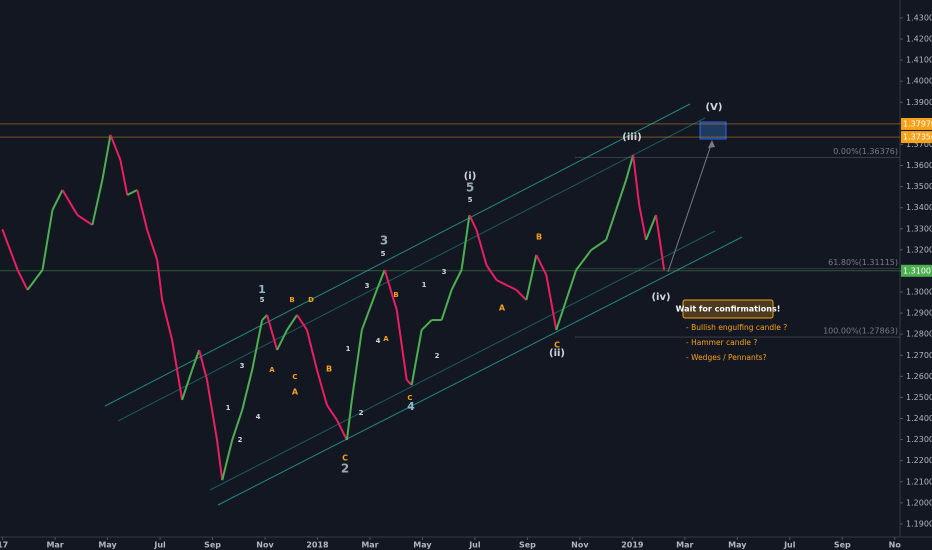 This screenshot has height=550, width=932. I want to click on y-tick-label: 1.33000, so click(919, 228).